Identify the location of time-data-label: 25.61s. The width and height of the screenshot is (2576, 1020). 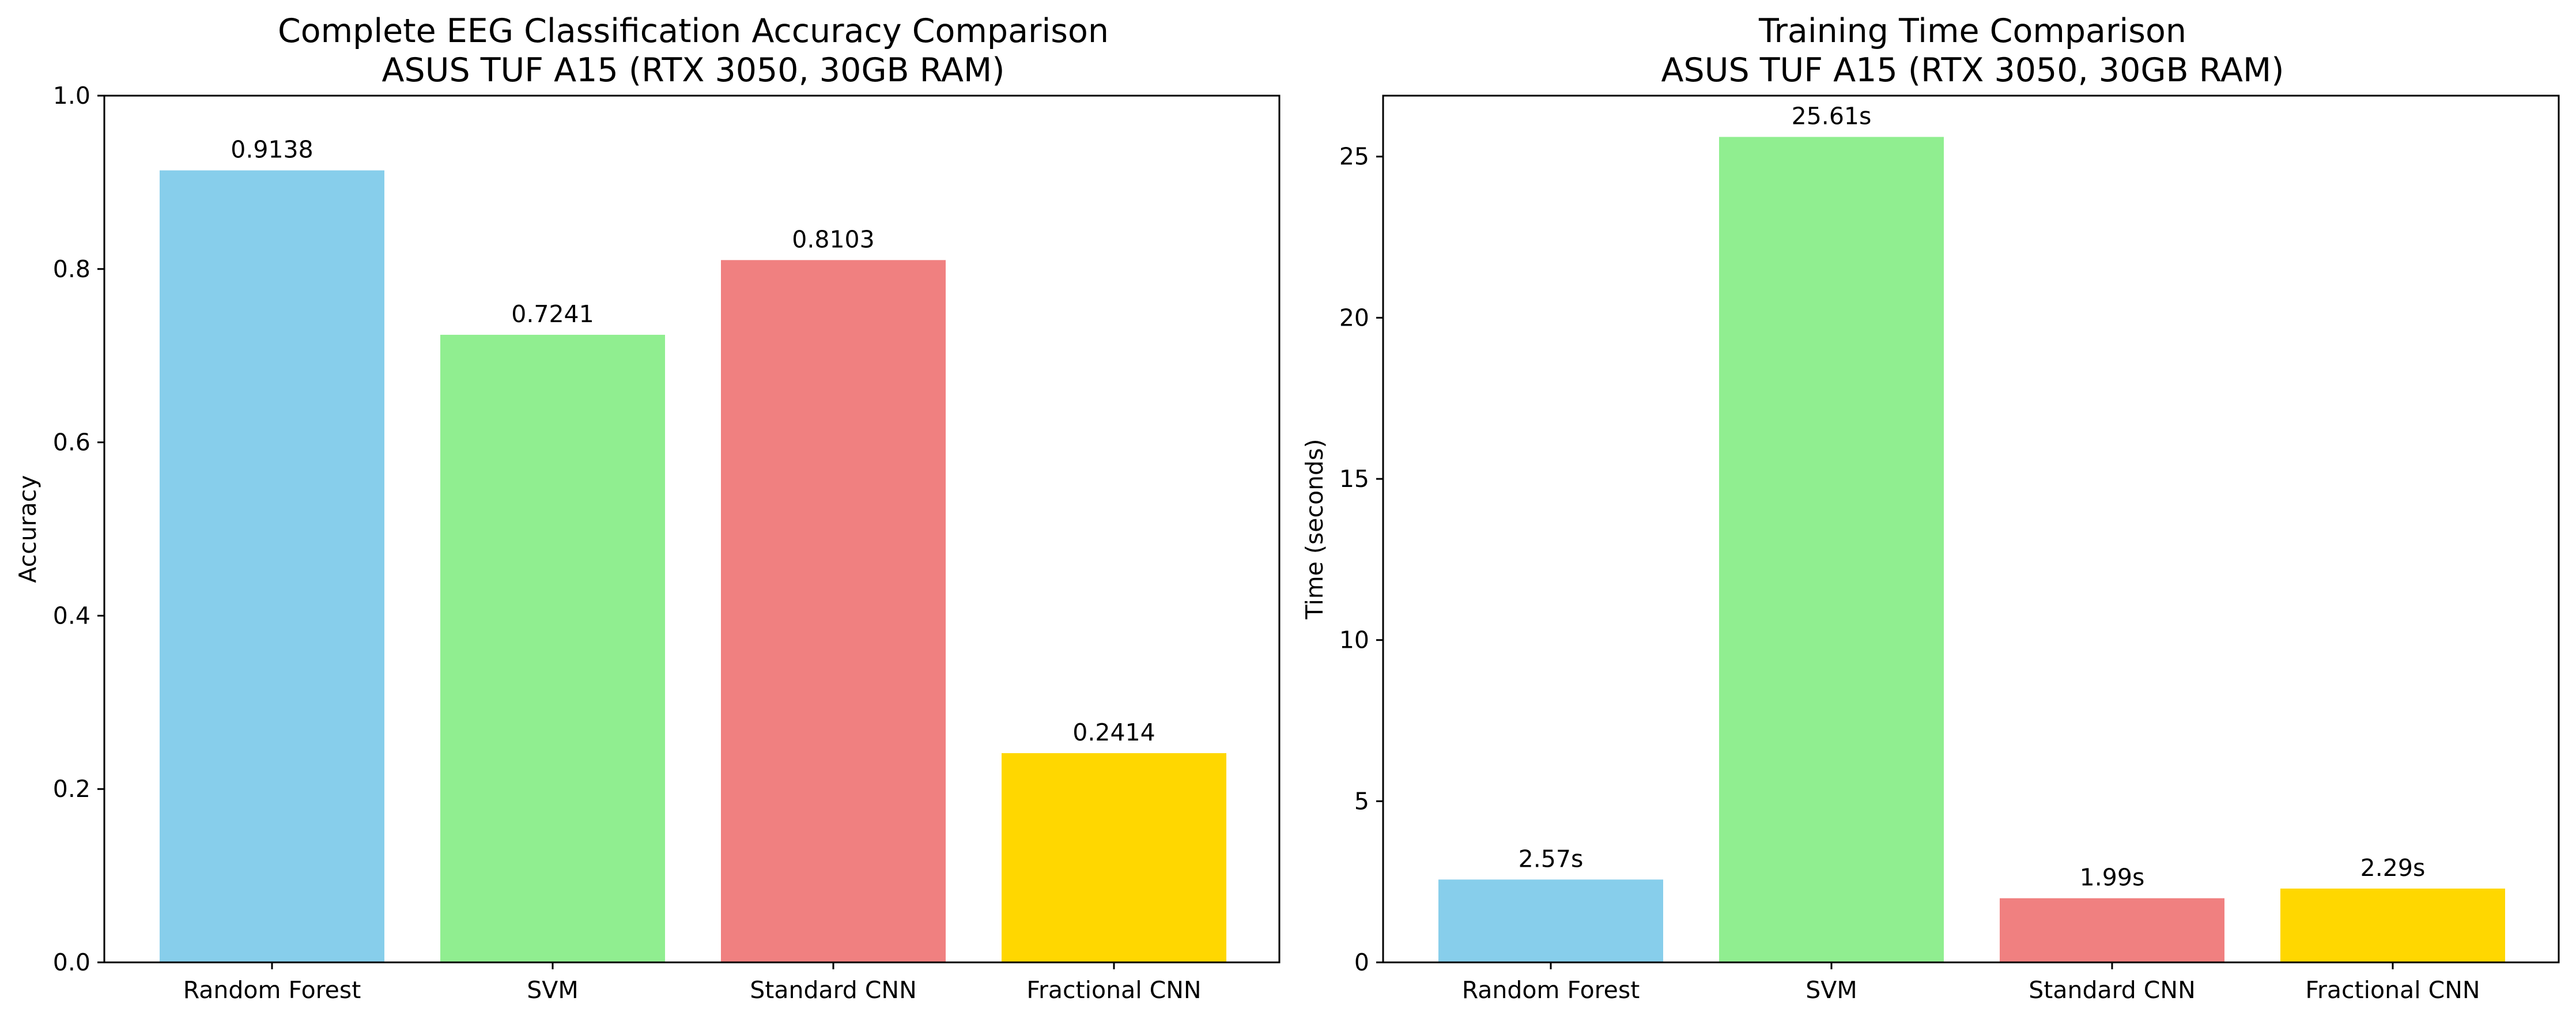
(1832, 116).